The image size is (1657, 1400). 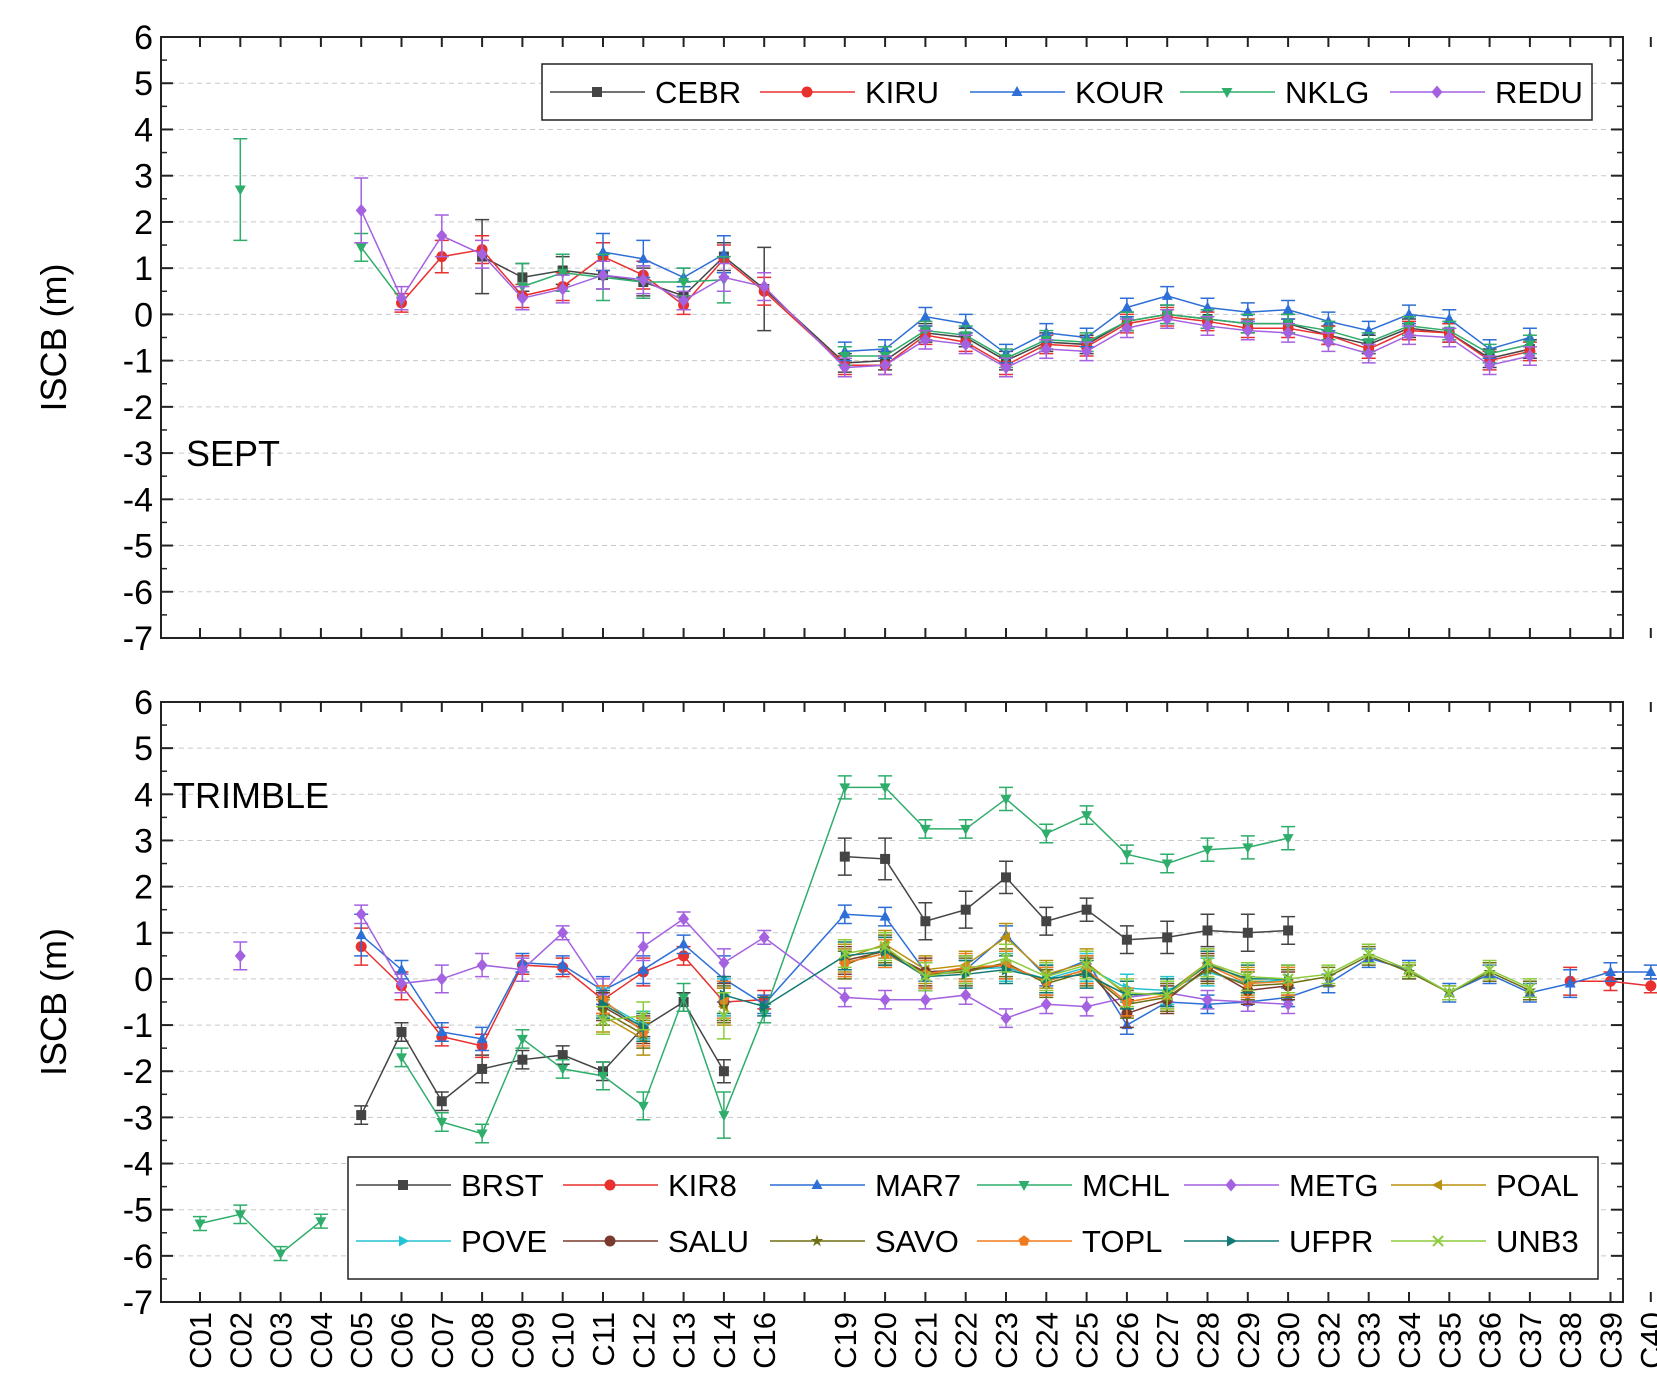 I want to click on legend-label: UNB3, so click(x=1537, y=1241).